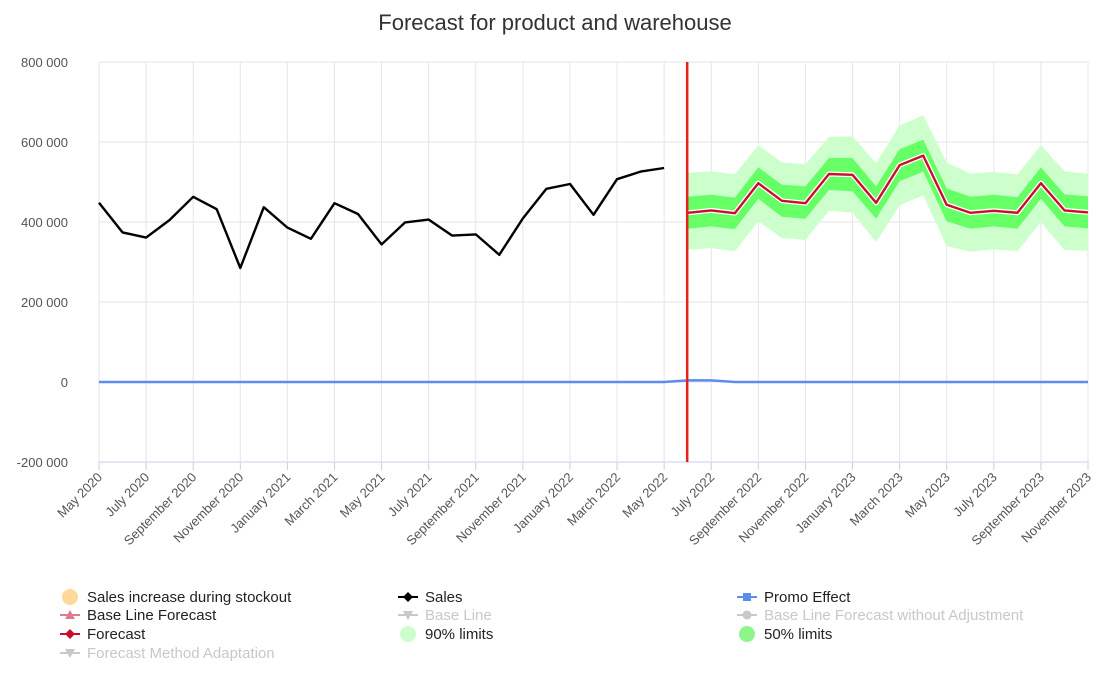 The height and width of the screenshot is (678, 1106). What do you see at coordinates (747, 597) in the screenshot?
I see `legend-marker-square` at bounding box center [747, 597].